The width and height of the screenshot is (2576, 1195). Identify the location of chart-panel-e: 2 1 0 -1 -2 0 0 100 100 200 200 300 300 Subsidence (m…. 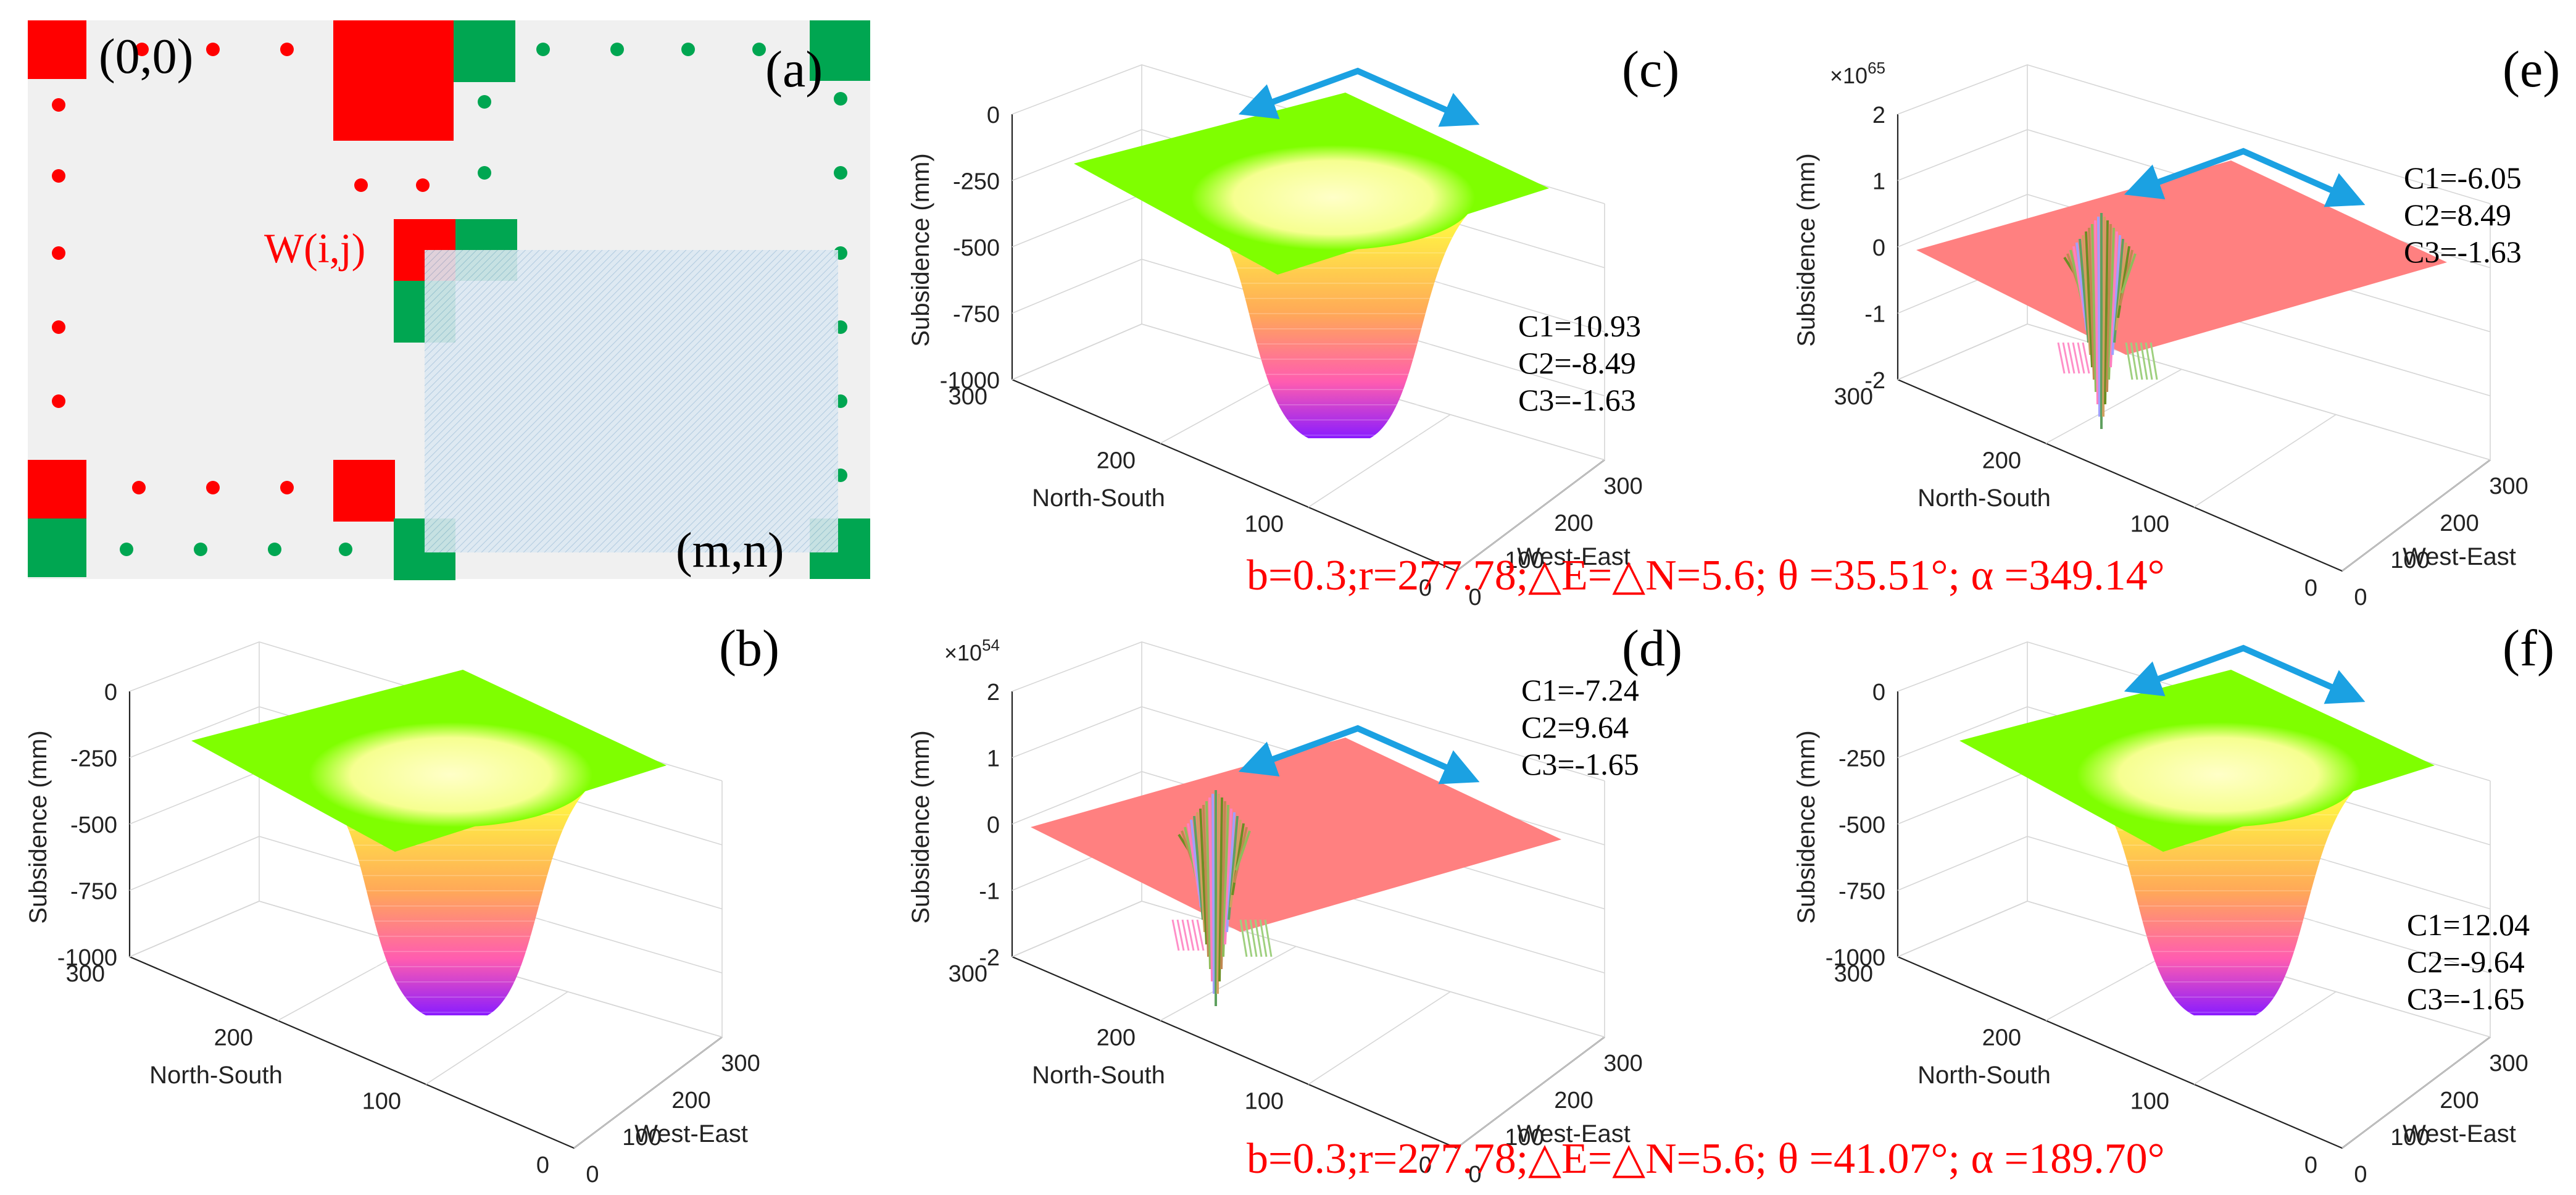
(2160, 334).